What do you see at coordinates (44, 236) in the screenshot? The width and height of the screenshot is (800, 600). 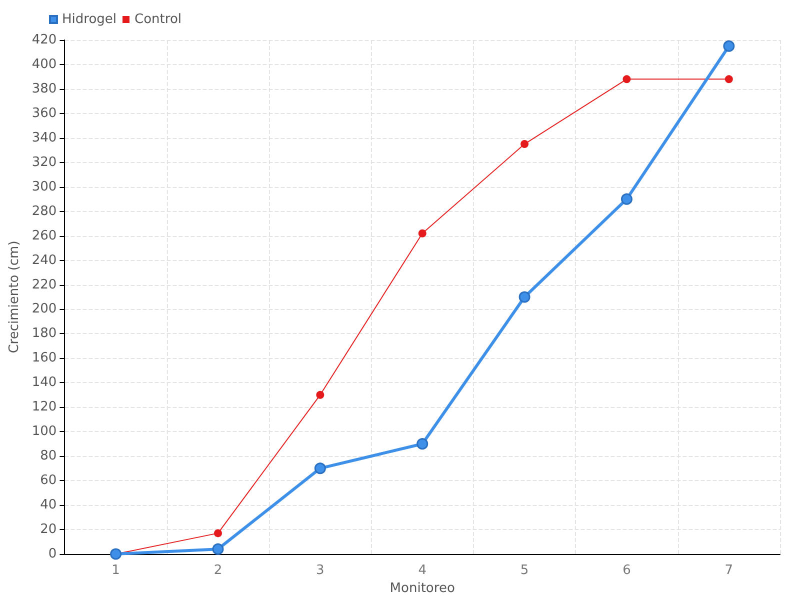 I see `y-tick-label: 260` at bounding box center [44, 236].